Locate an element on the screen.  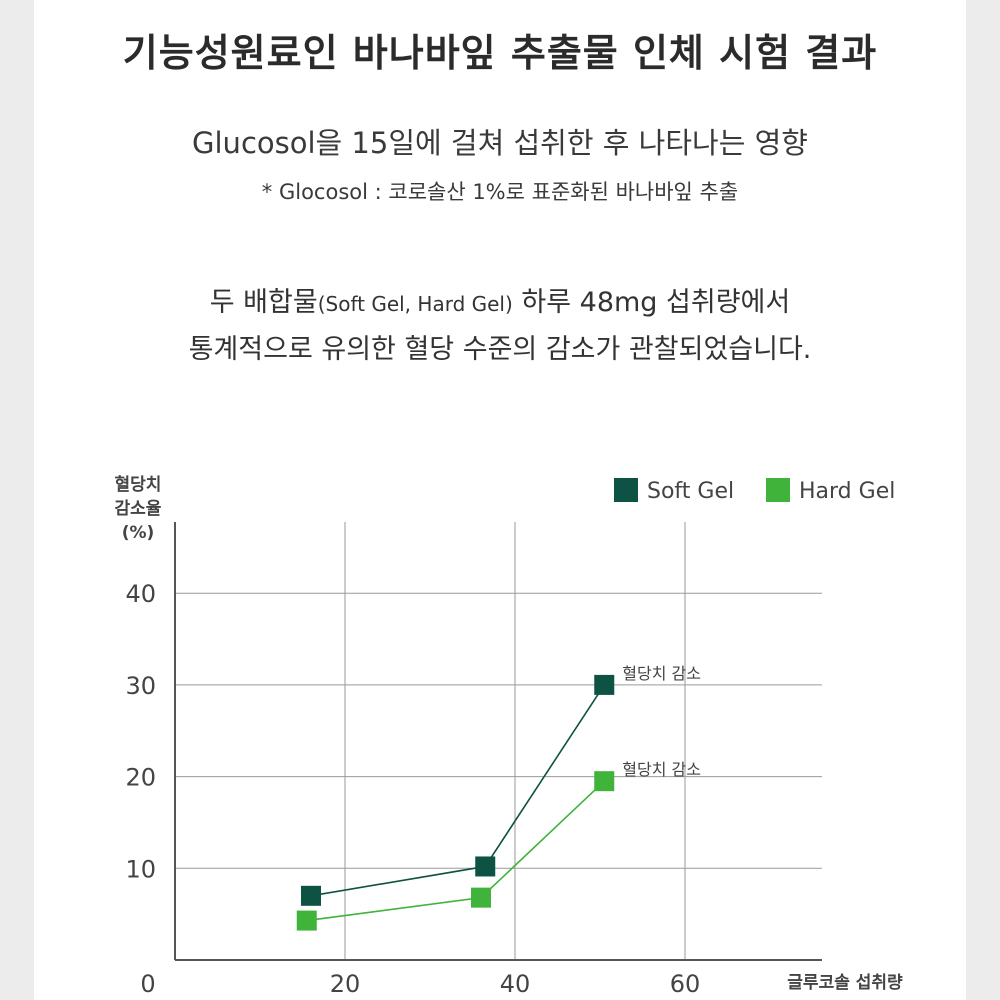
footnote: * Glocosol : 코로솔산 1%로 표준화된 바나바잎 추출 is located at coordinates (500, 192).